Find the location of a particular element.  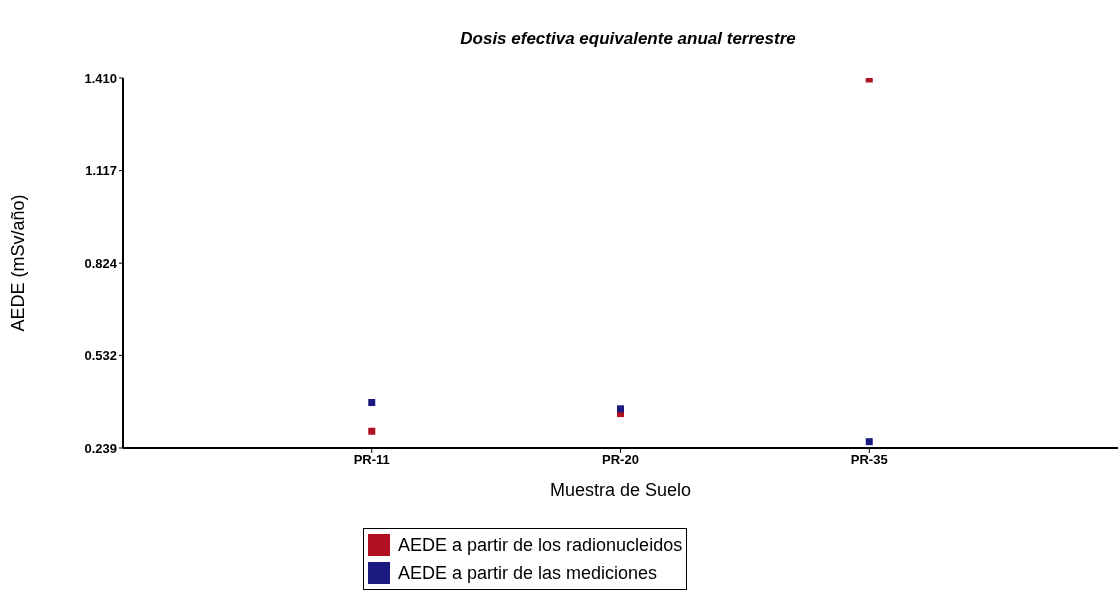

y-tick-label: 1.117 is located at coordinates (101, 171).